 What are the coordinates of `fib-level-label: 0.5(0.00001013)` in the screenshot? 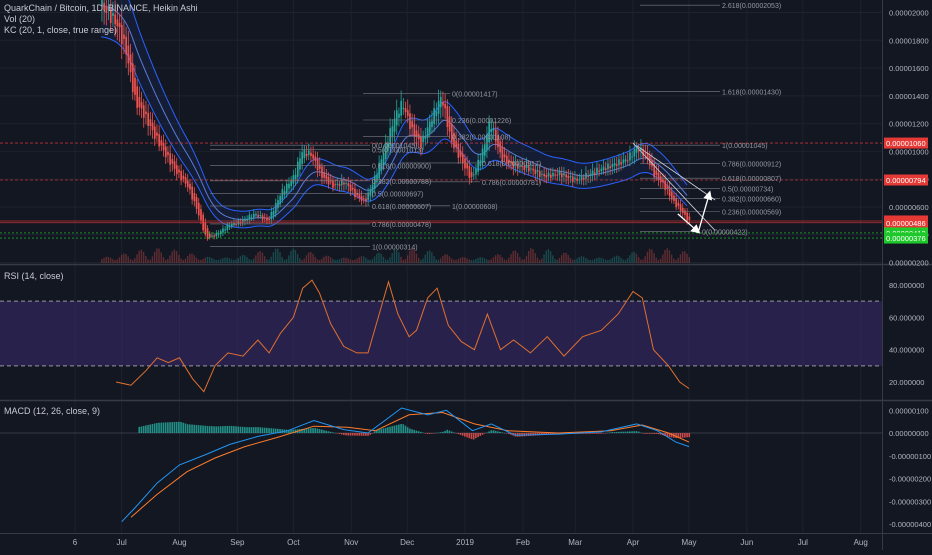 It's located at (397, 151).